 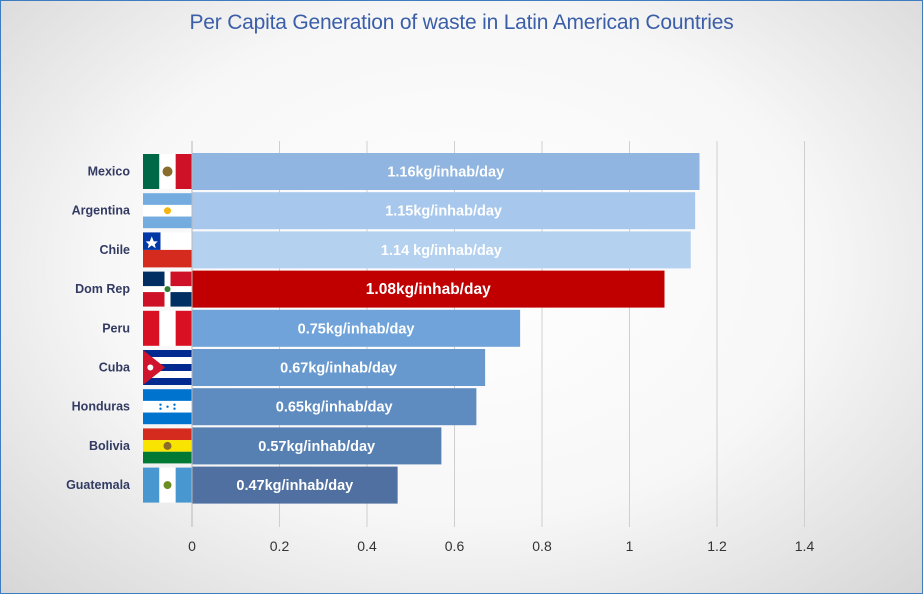 I want to click on bar-bolivia, so click(x=317, y=446).